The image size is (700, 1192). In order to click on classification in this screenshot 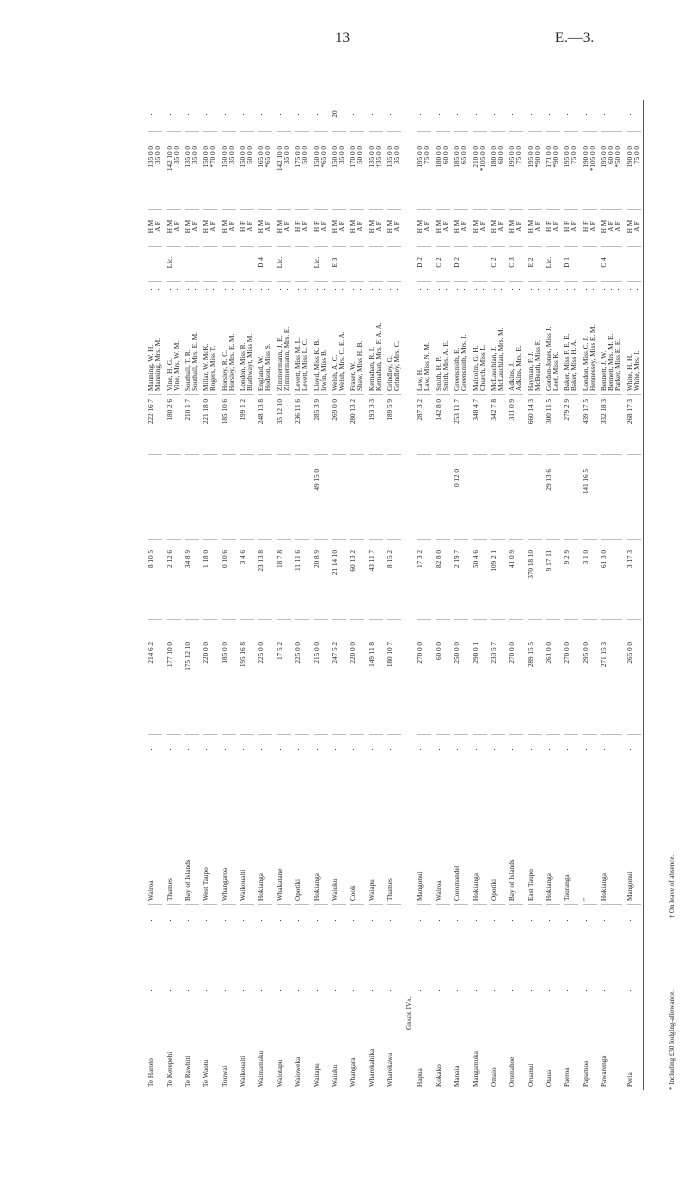, I will do `click(398, 264)`.